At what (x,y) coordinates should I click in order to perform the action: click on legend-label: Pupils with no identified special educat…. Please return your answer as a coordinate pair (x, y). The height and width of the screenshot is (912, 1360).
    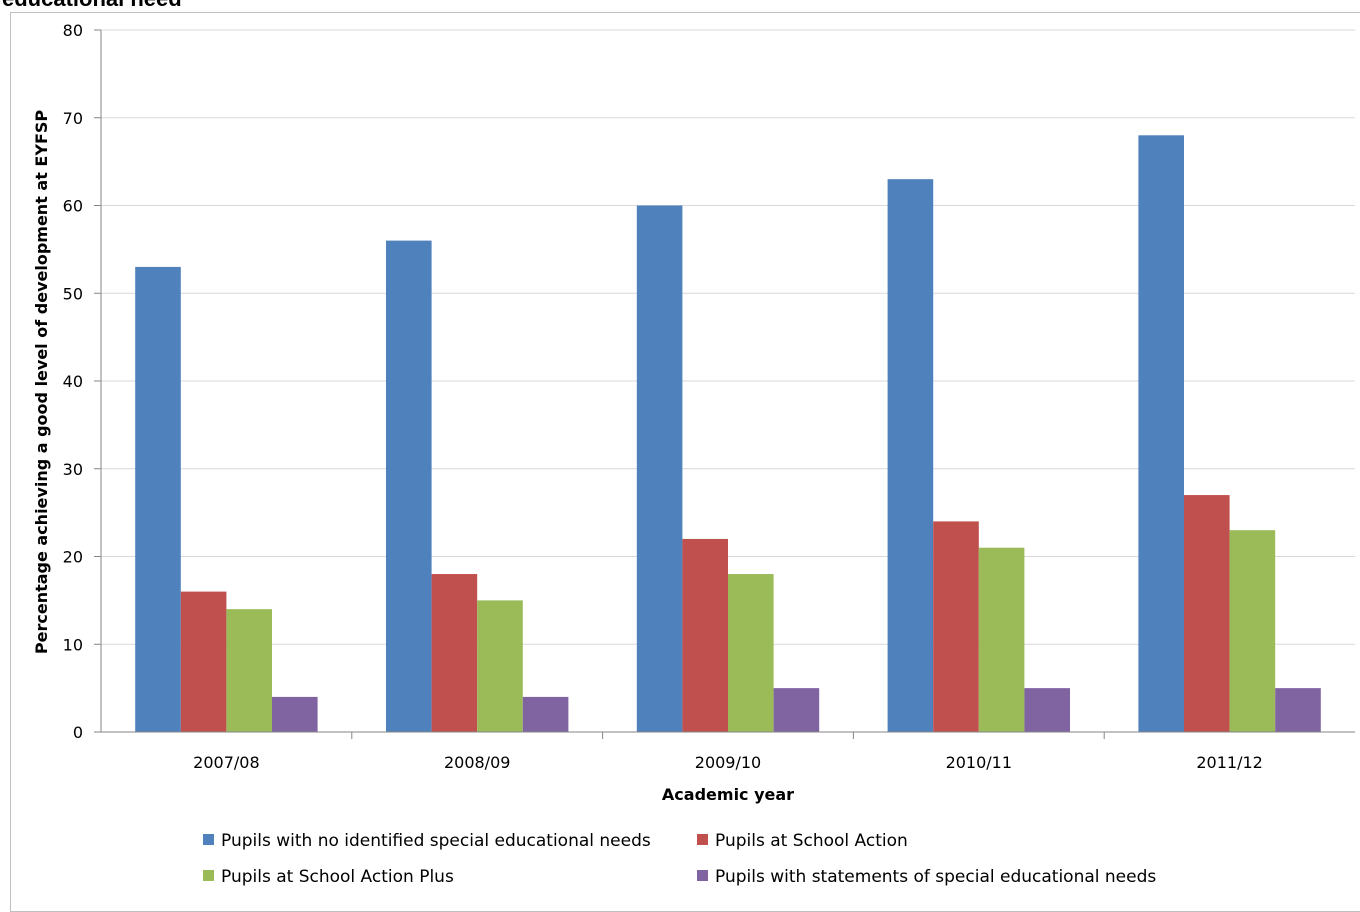
    Looking at the image, I should click on (436, 841).